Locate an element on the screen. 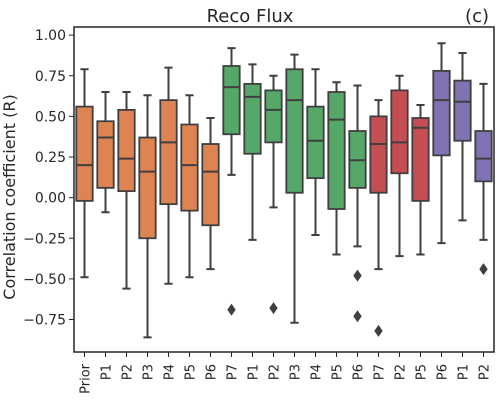 Image resolution: width=500 pixels, height=400 pixels. y-tick-label: 0.25 is located at coordinates (50, 158).